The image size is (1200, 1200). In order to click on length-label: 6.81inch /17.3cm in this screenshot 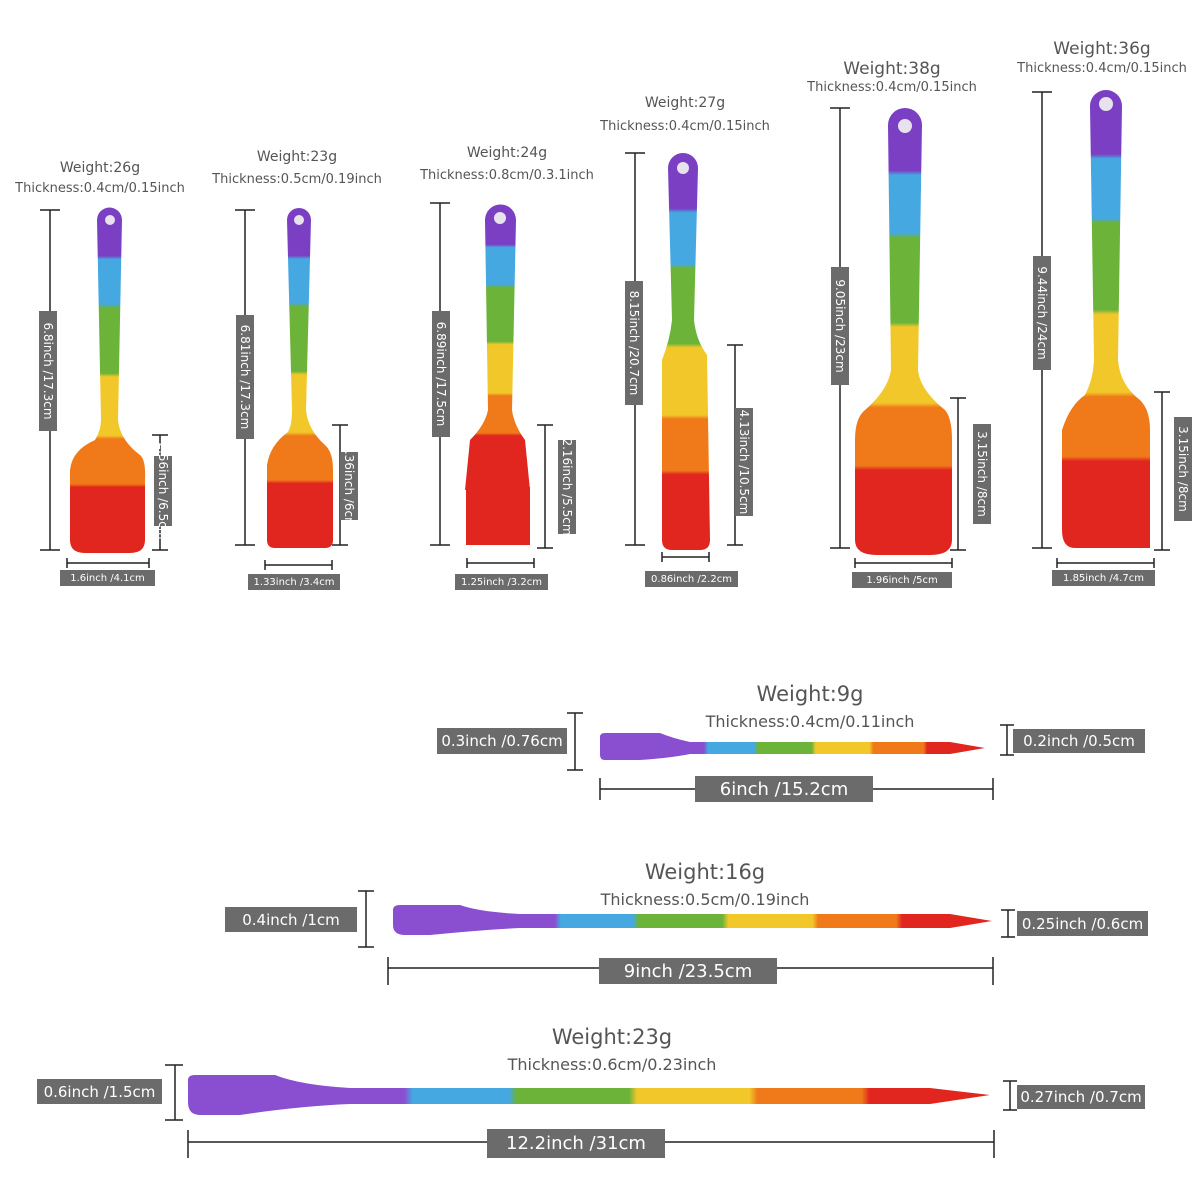, I will do `click(245, 377)`.